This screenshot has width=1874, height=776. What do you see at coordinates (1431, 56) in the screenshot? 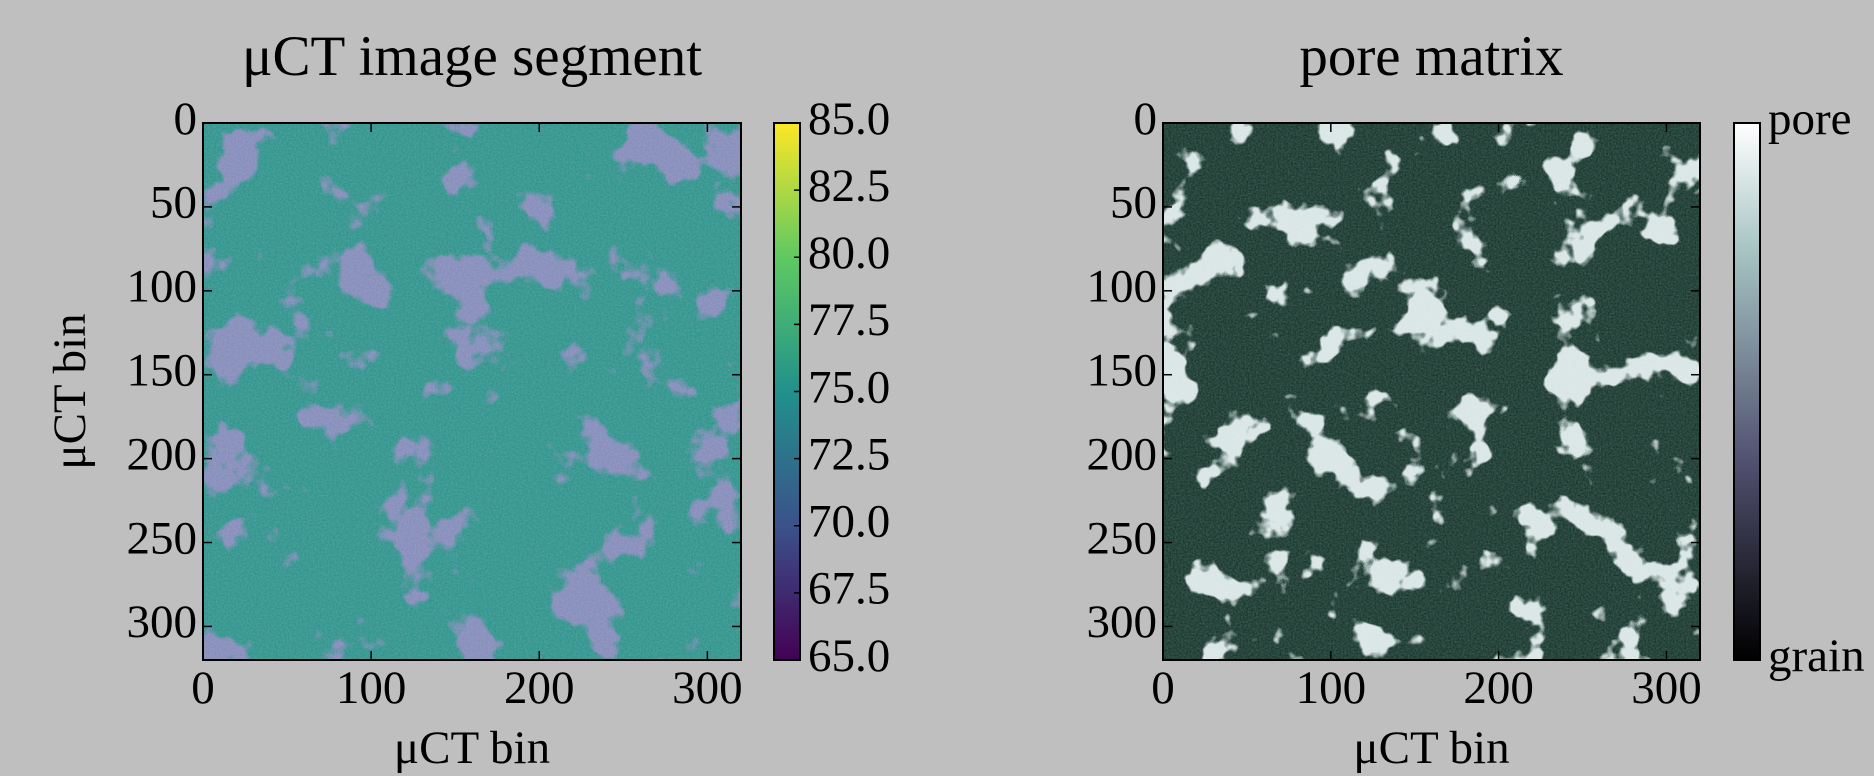
I see `chart-title: pore matrix` at bounding box center [1431, 56].